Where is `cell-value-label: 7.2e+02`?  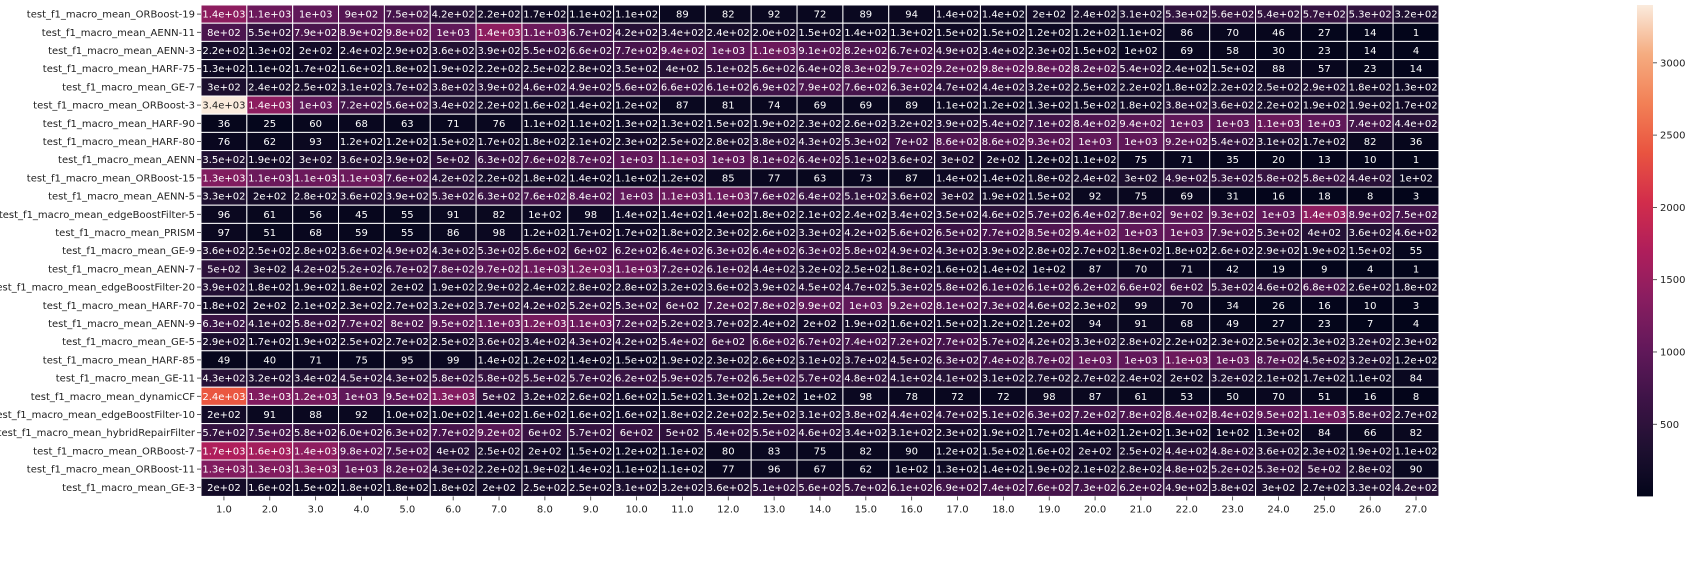 cell-value-label: 7.2e+02 is located at coordinates (728, 306).